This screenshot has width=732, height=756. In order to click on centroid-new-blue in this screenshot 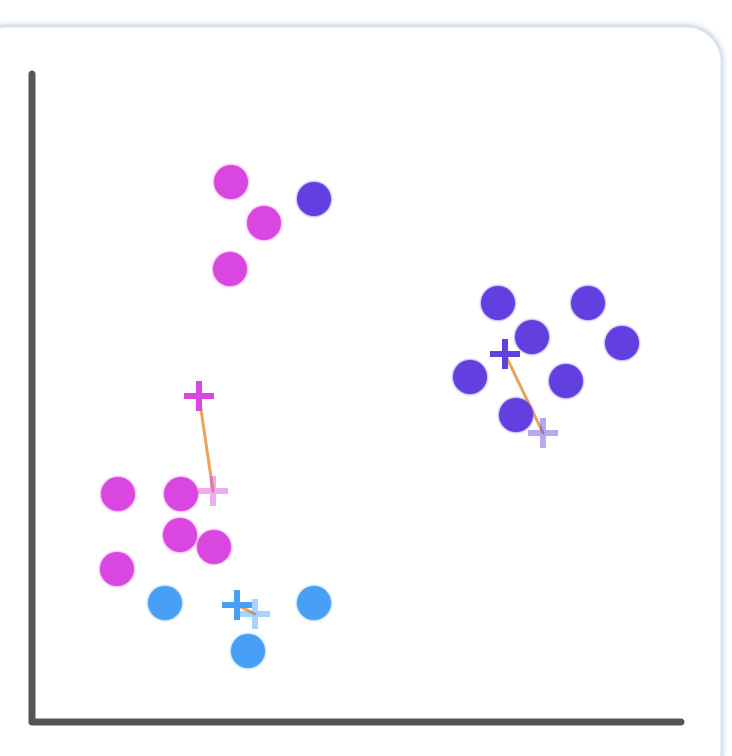, I will do `click(255, 614)`.